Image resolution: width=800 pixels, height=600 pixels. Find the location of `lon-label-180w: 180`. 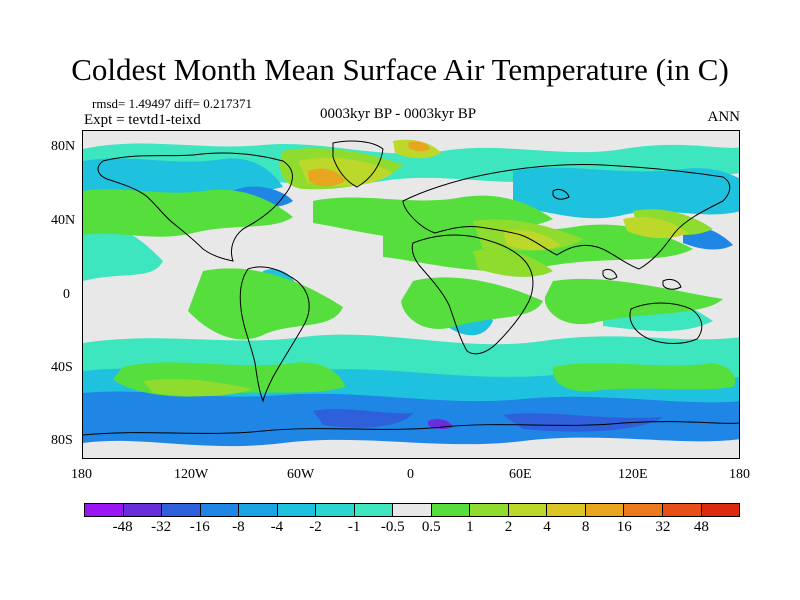

lon-label-180w: 180 is located at coordinates (81, 474).